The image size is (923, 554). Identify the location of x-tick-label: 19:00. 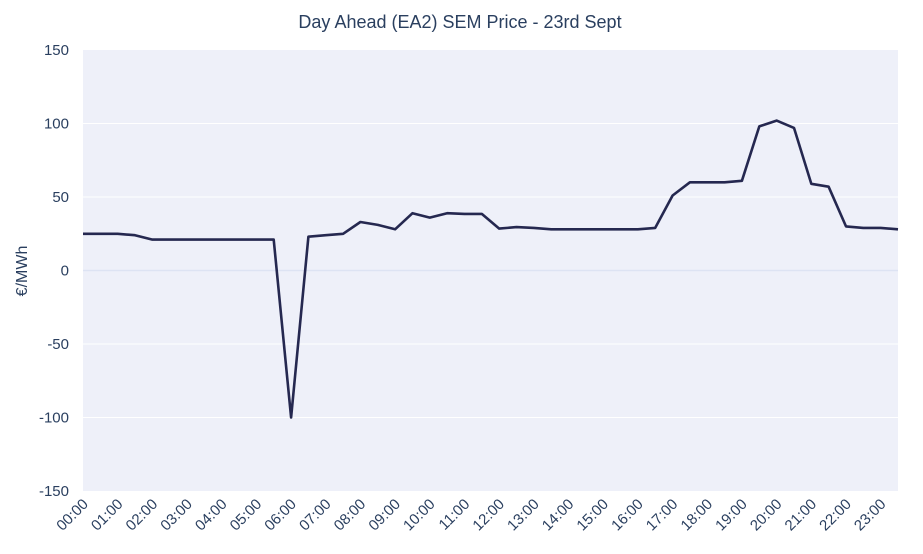
(731, 515).